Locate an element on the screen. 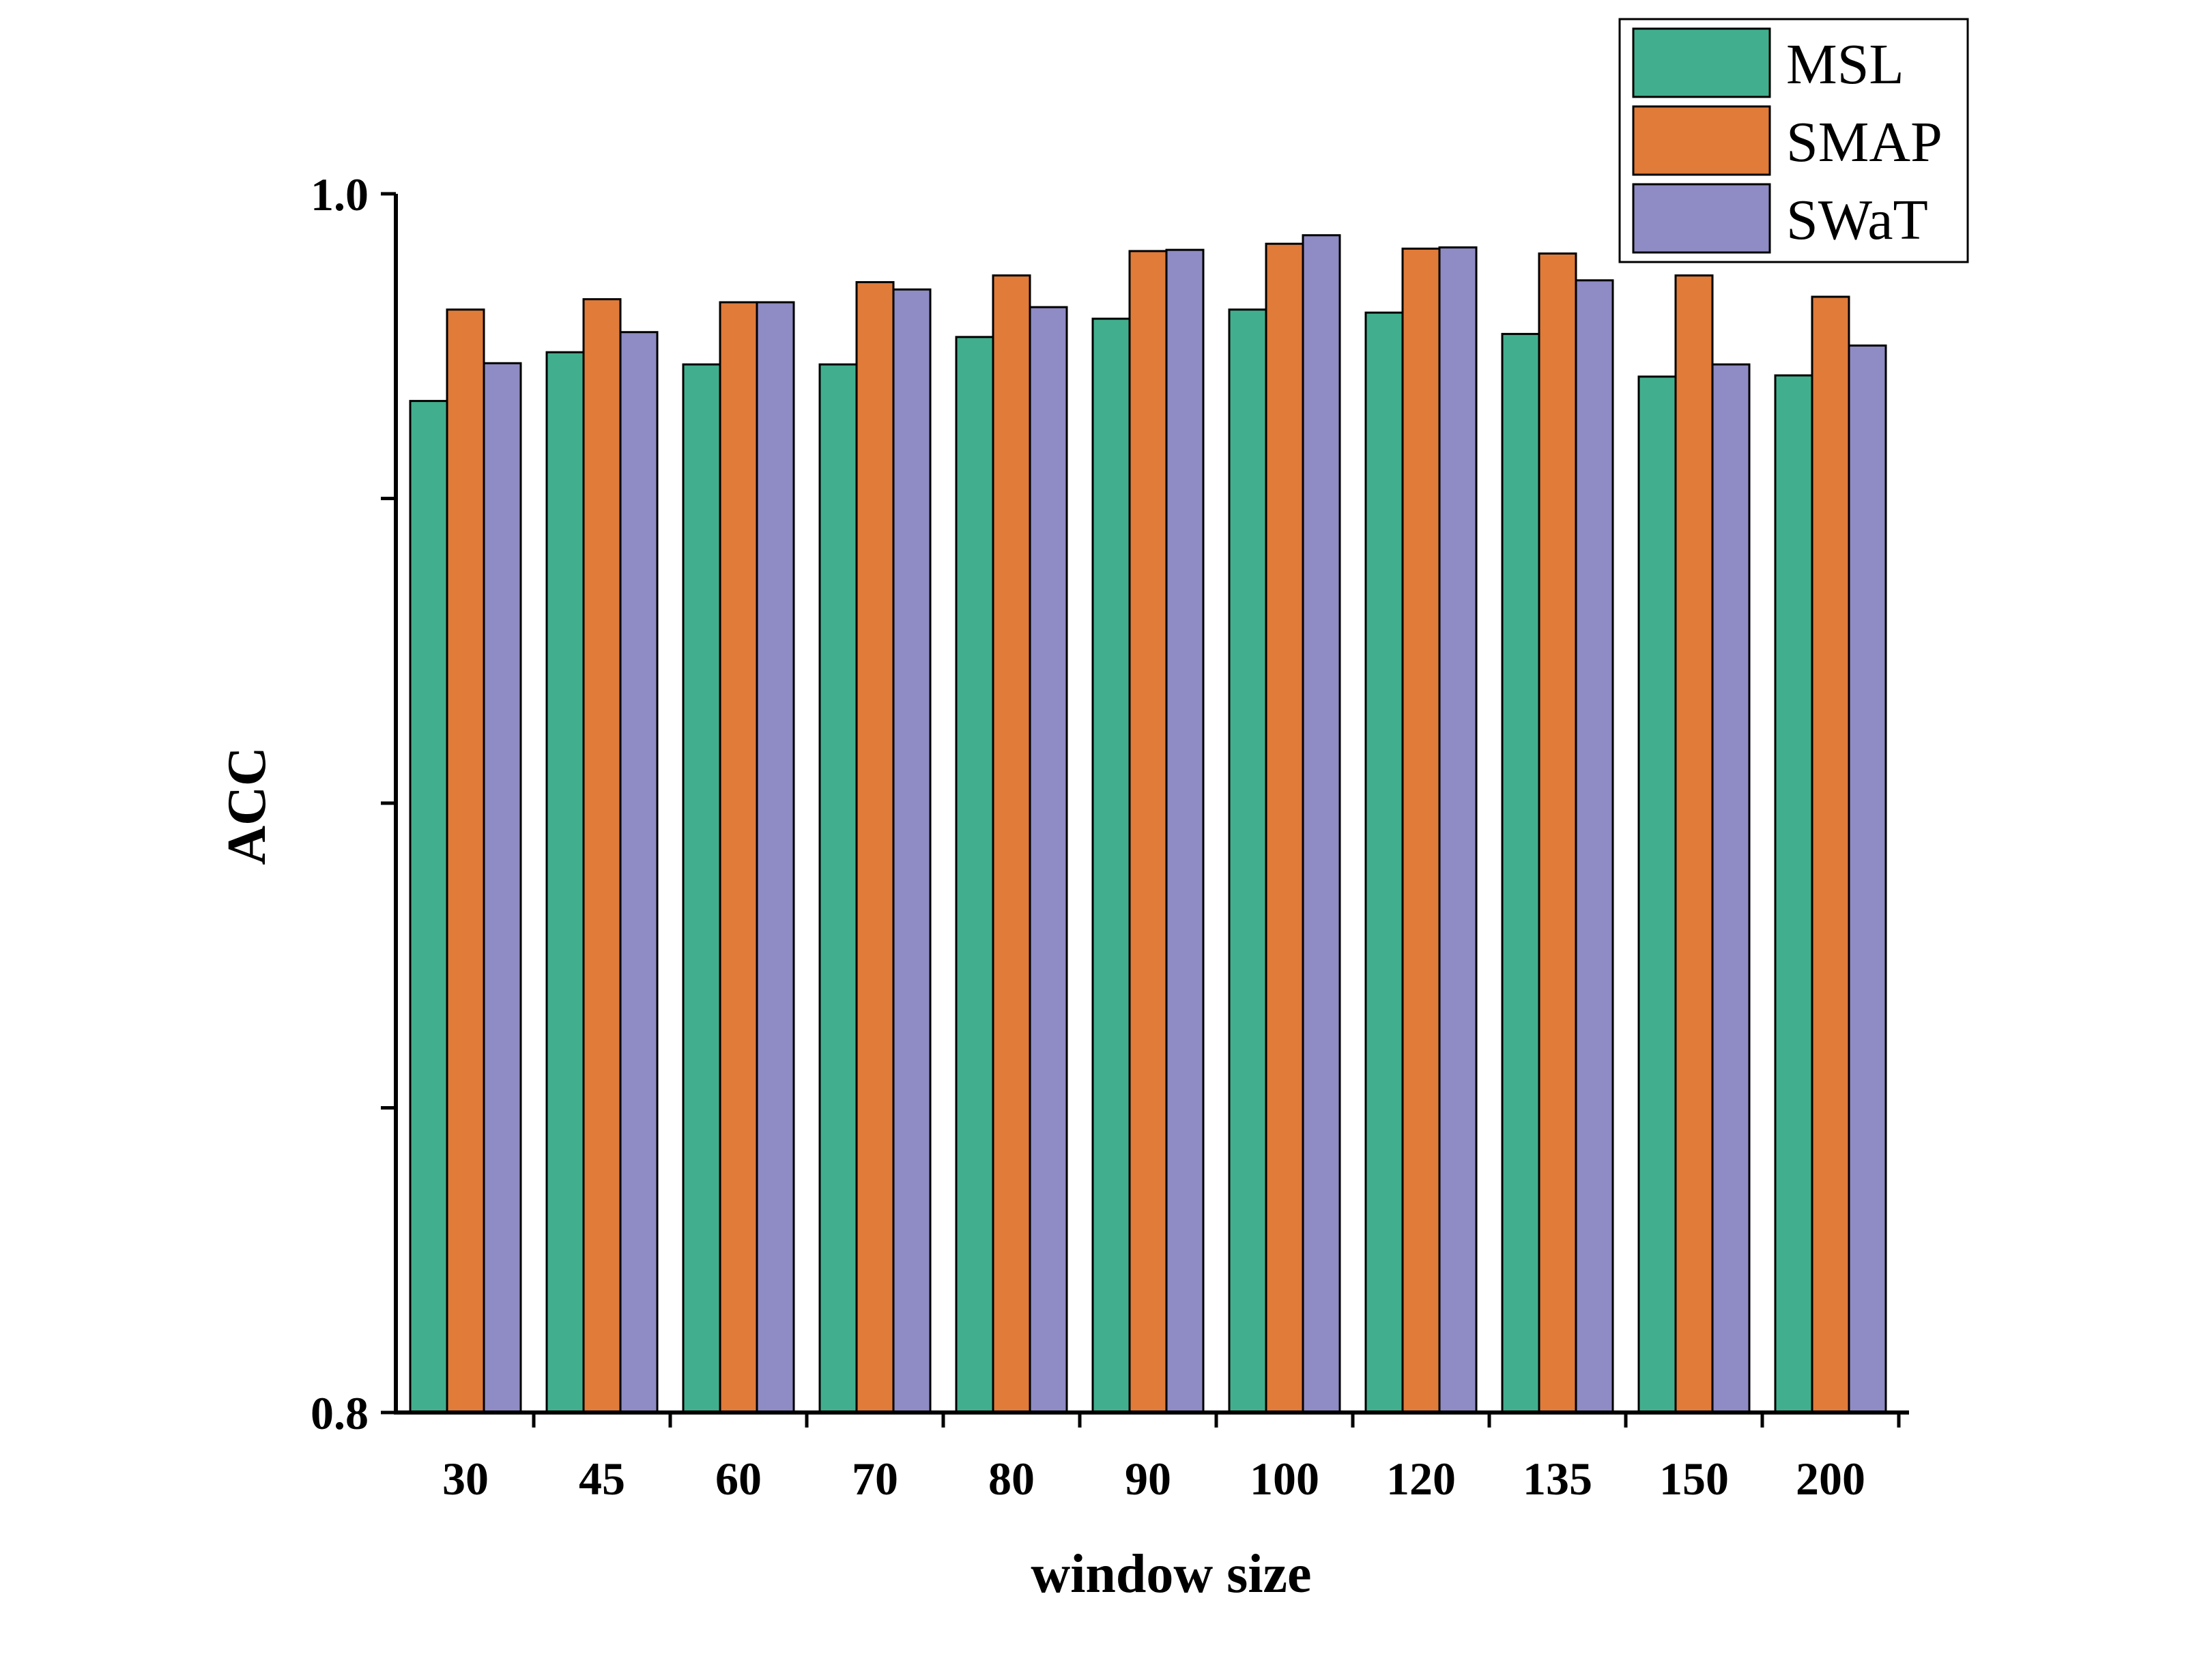 The image size is (2195, 1680). legend-swatch-smap is located at coordinates (1702, 140).